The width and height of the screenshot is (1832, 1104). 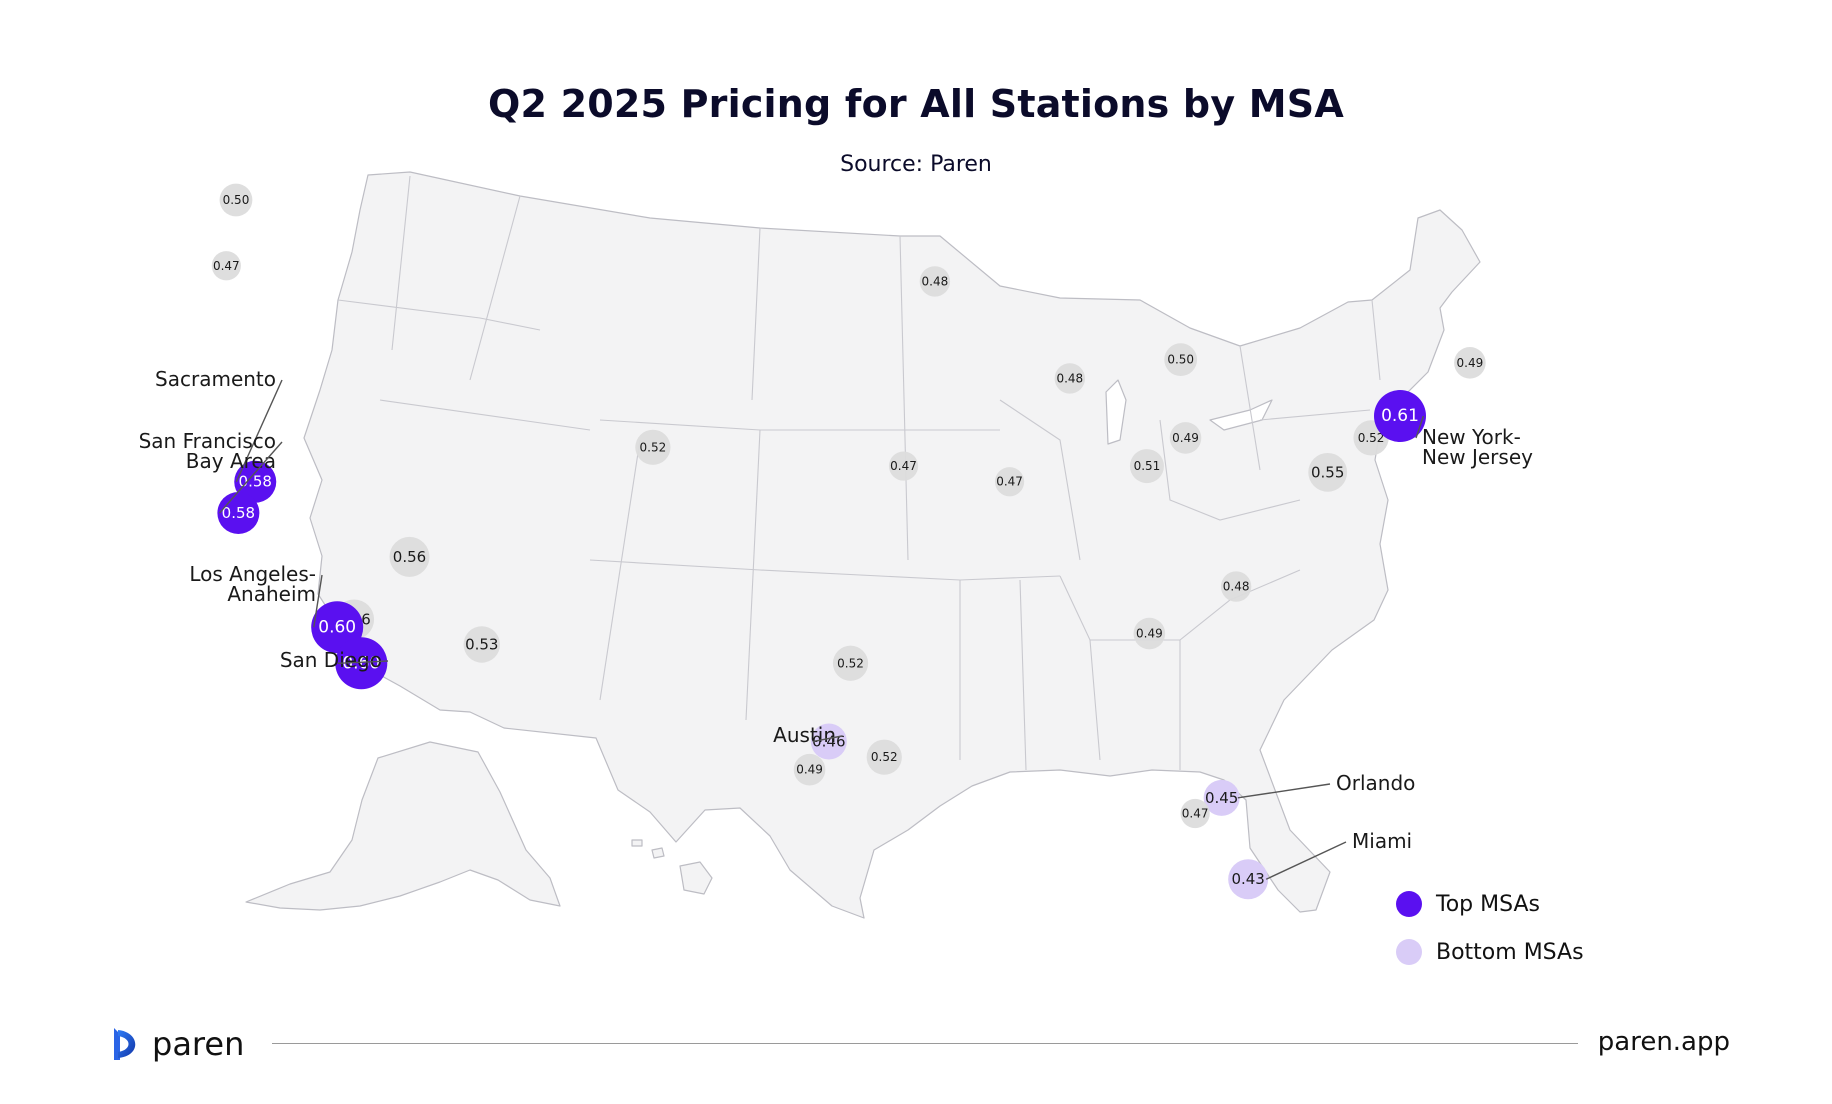 I want to click on msa-bubble-value: 0.61, so click(x=1400, y=416).